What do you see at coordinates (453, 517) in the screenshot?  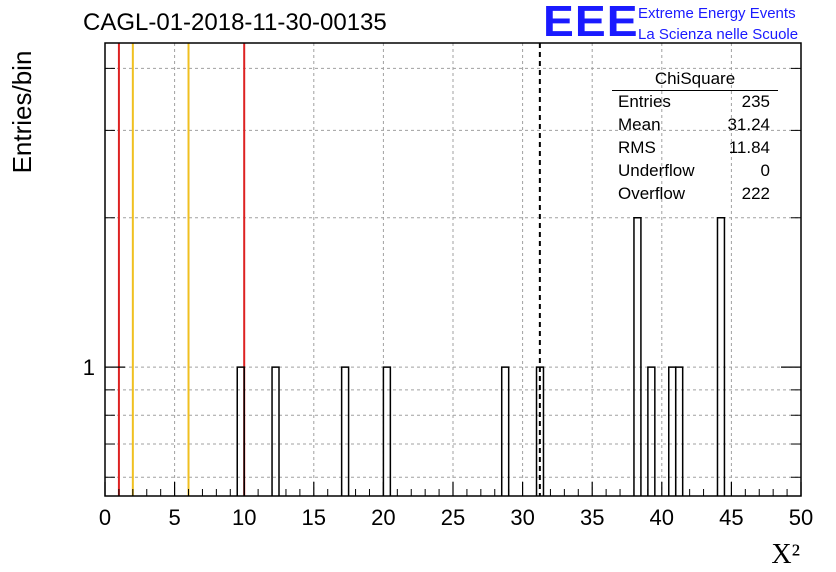 I see `x-tick-label: 25` at bounding box center [453, 517].